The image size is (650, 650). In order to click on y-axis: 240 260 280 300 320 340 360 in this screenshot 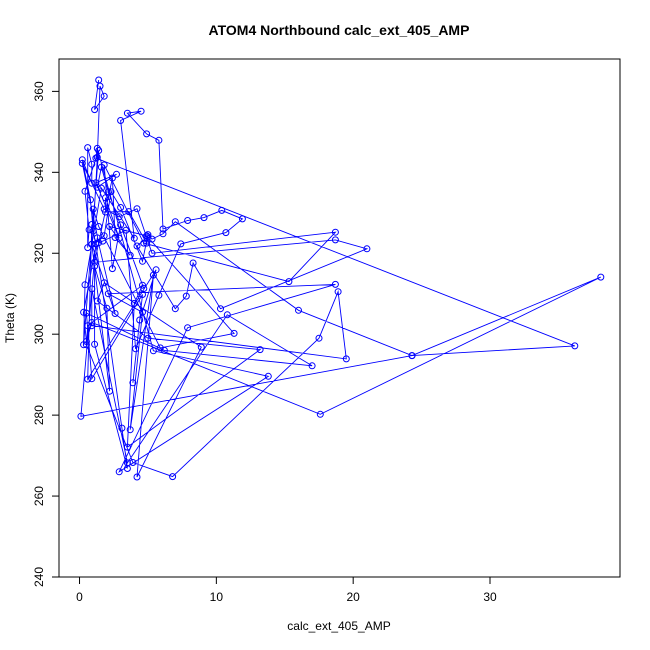, I will do `click(46, 334)`.